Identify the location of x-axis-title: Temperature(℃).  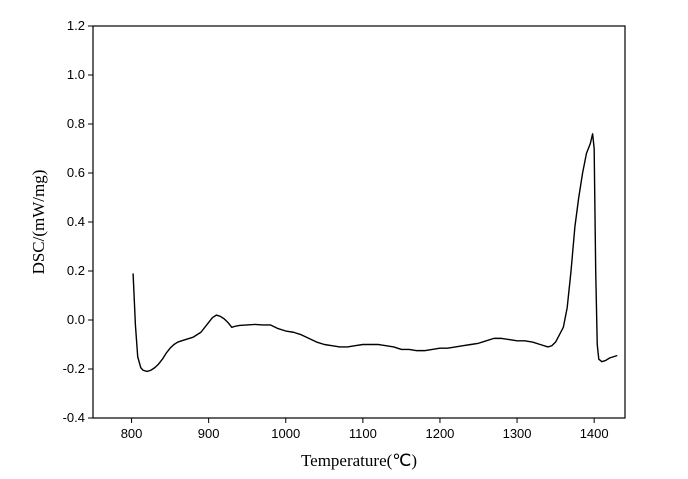
(359, 460).